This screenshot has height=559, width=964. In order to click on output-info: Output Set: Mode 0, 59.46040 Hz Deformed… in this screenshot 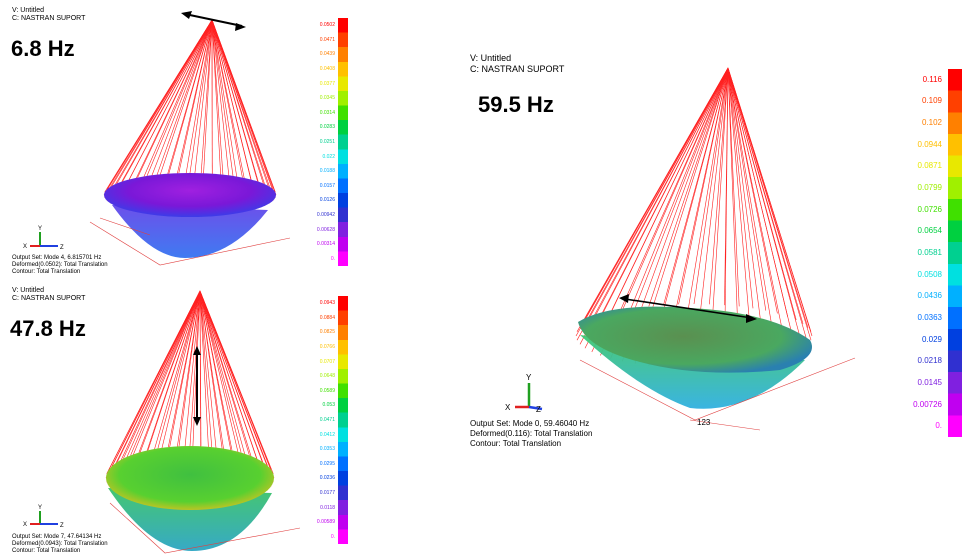, I will do `click(531, 434)`.